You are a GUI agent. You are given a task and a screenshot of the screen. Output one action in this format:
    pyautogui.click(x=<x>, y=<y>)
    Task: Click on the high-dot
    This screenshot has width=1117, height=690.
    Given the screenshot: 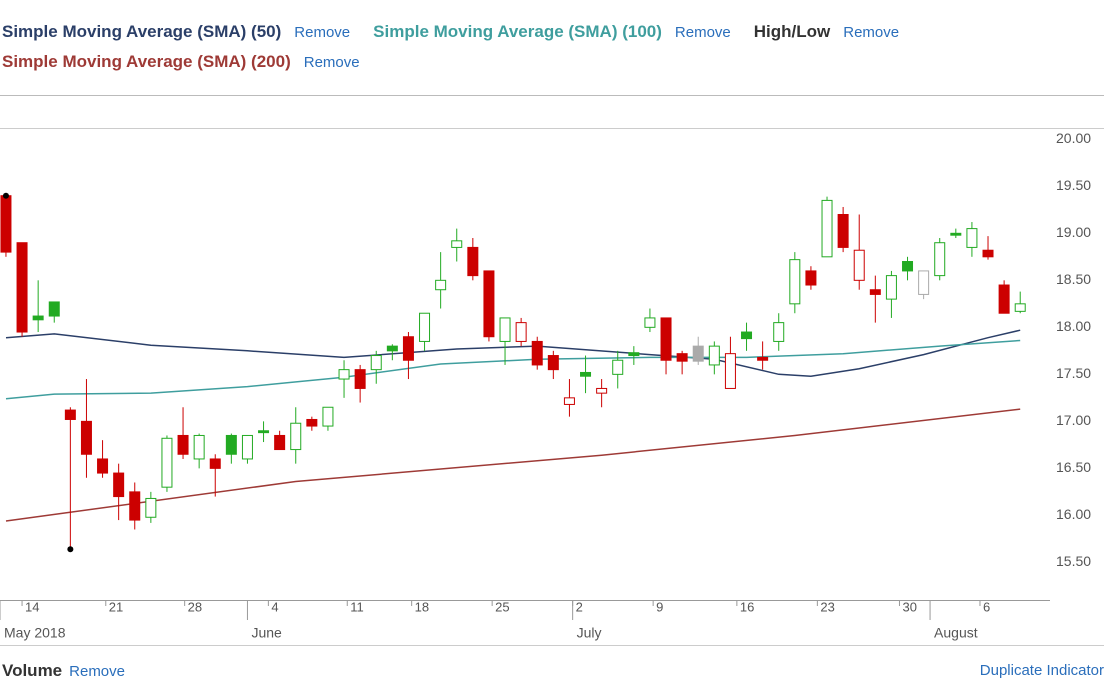 What is the action you would take?
    pyautogui.click(x=5, y=195)
    